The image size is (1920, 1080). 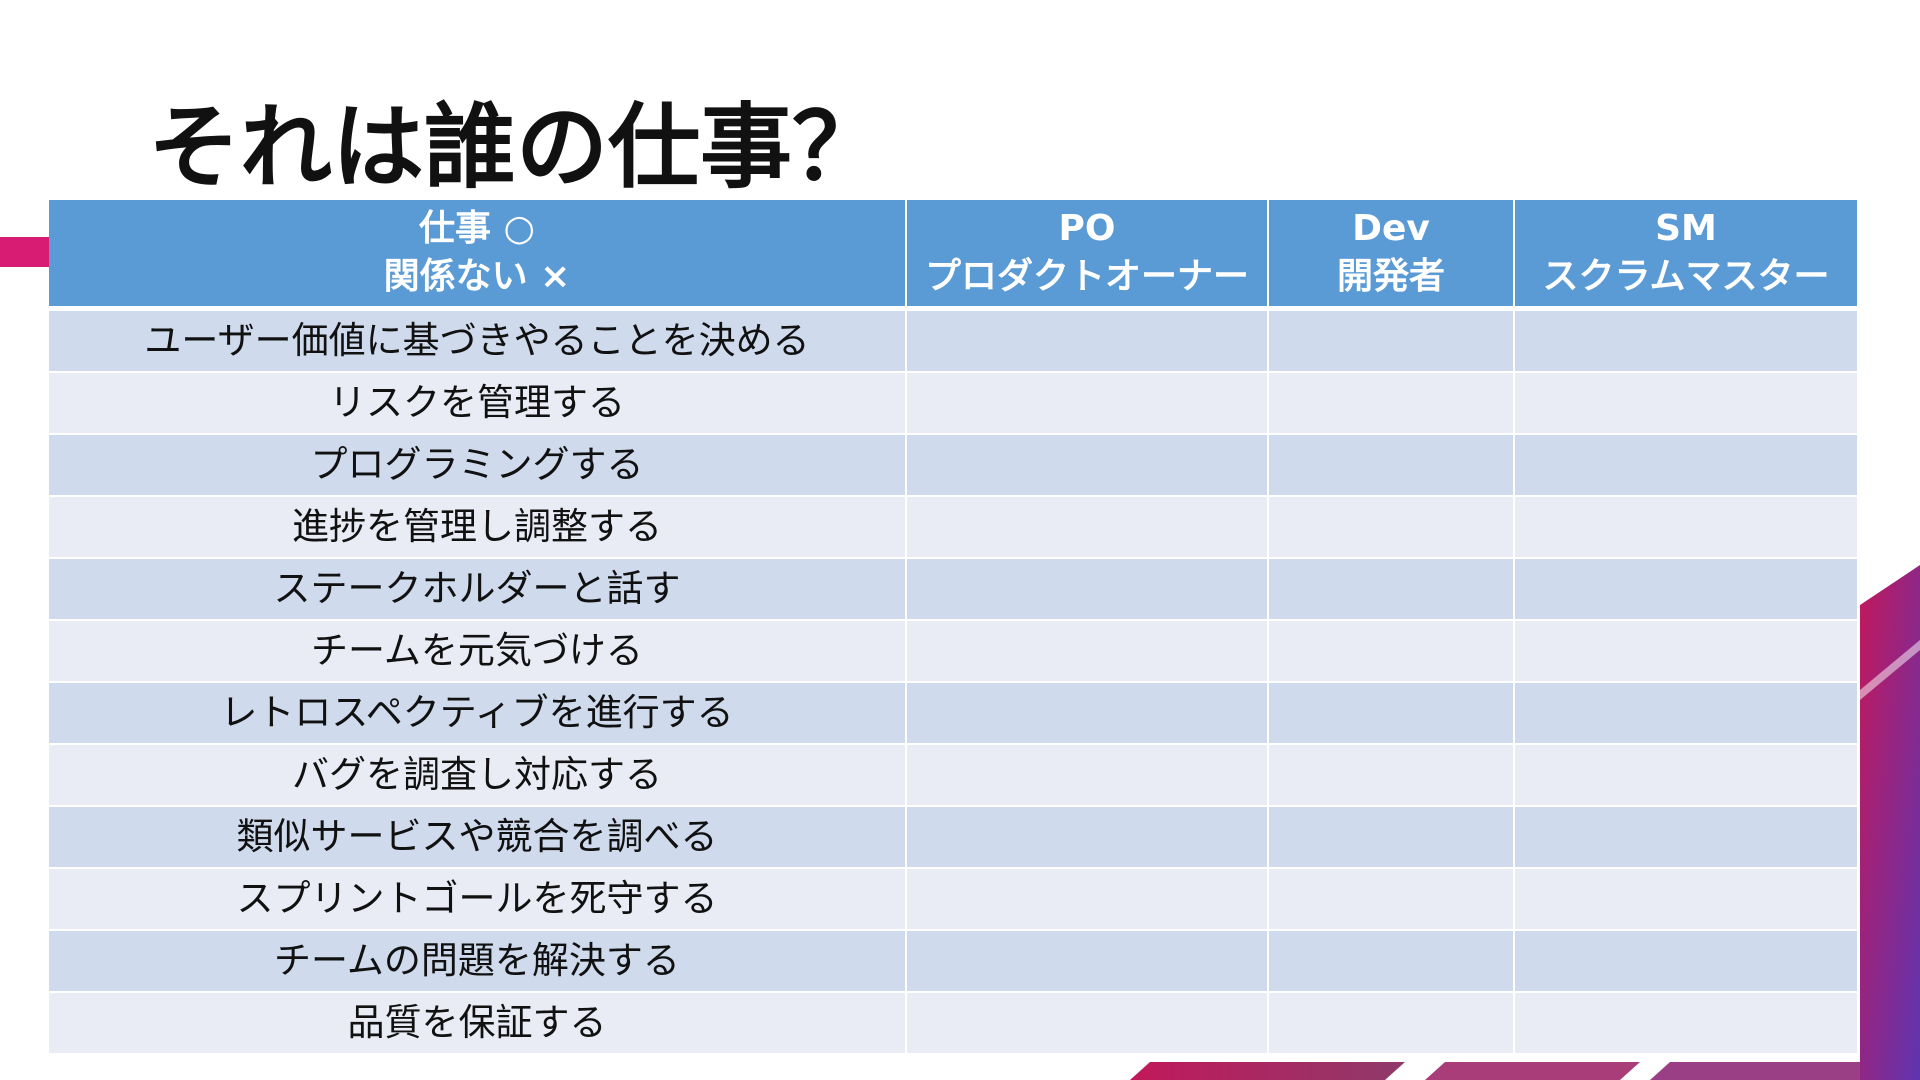 I want to click on table-row: 進捗を管理し調整する, so click(x=953, y=527).